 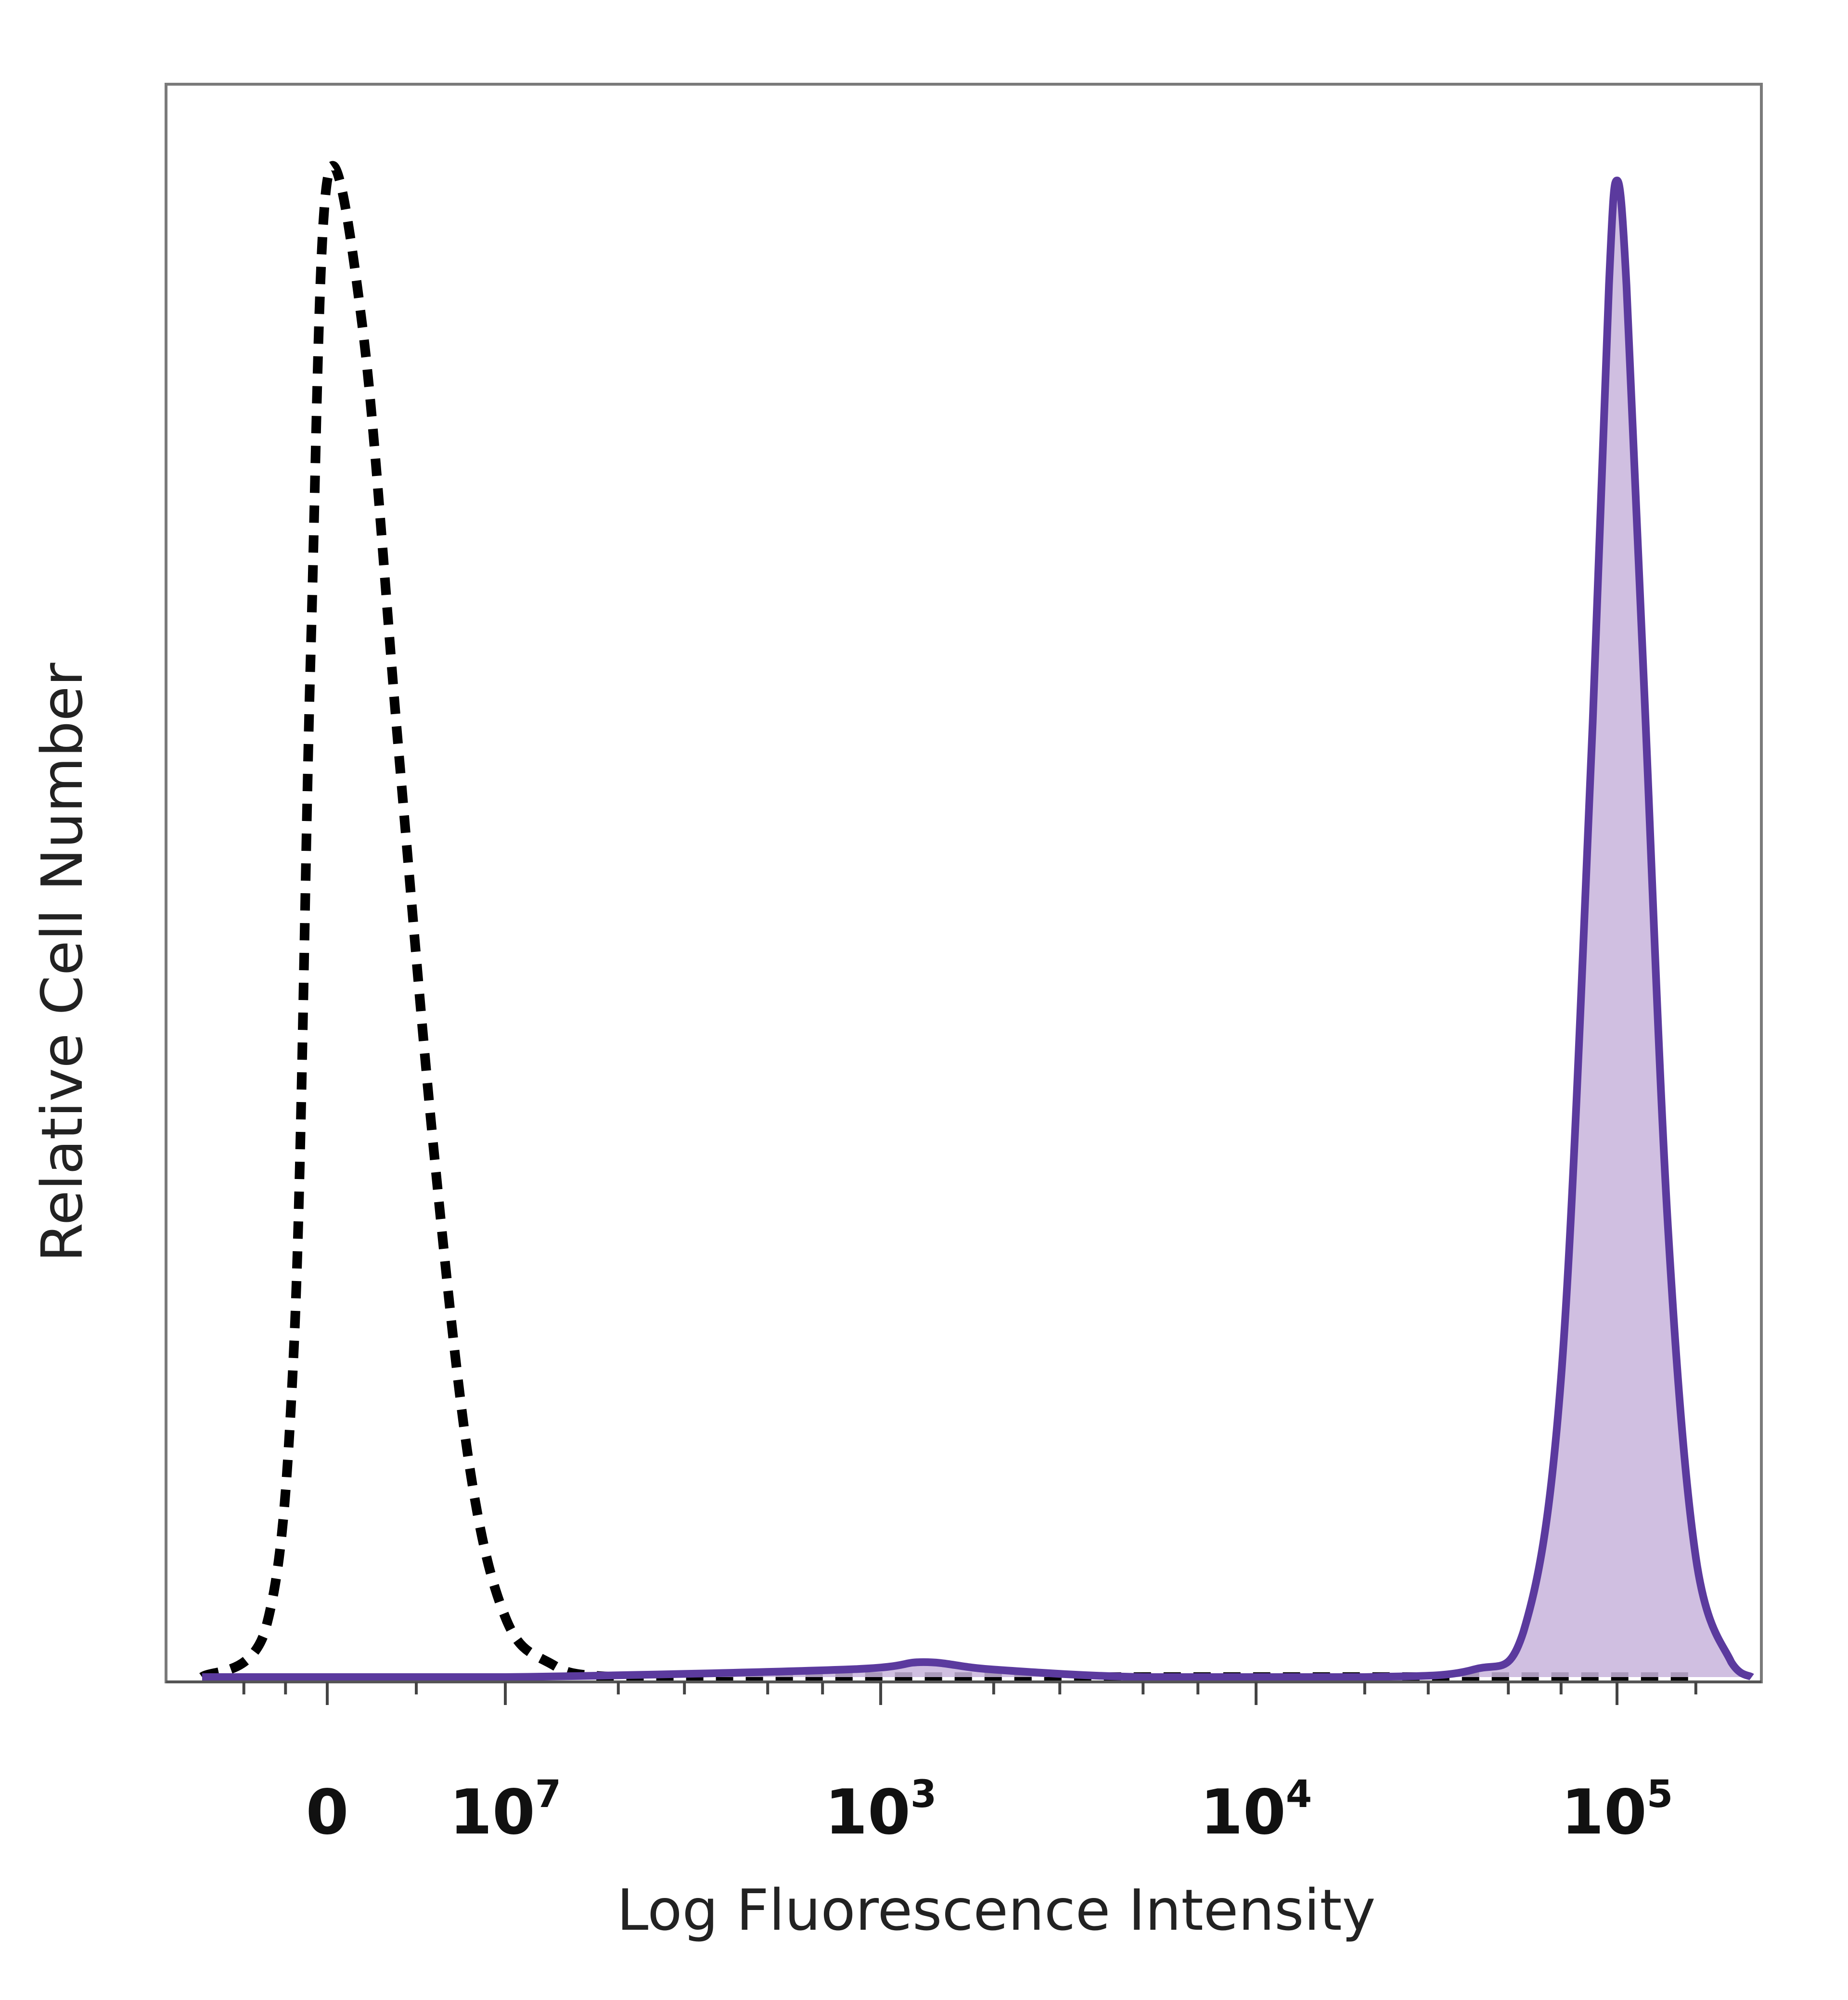 I want to click on x-tick-label: 103, so click(x=881, y=1810).